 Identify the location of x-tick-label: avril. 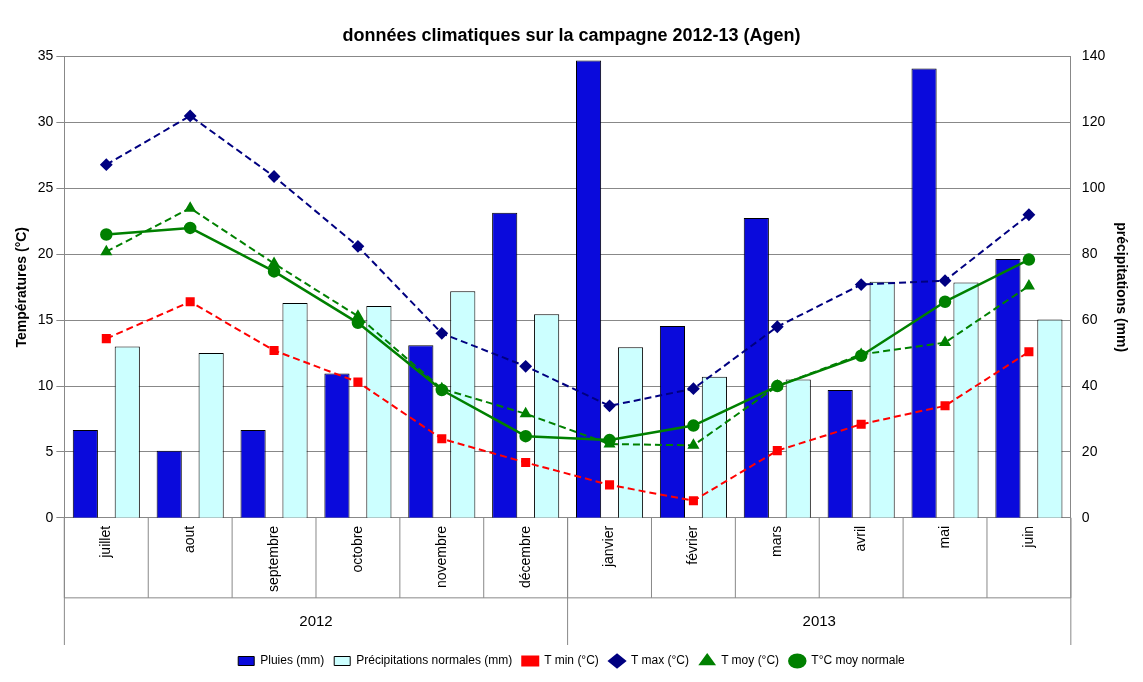
(860, 538).